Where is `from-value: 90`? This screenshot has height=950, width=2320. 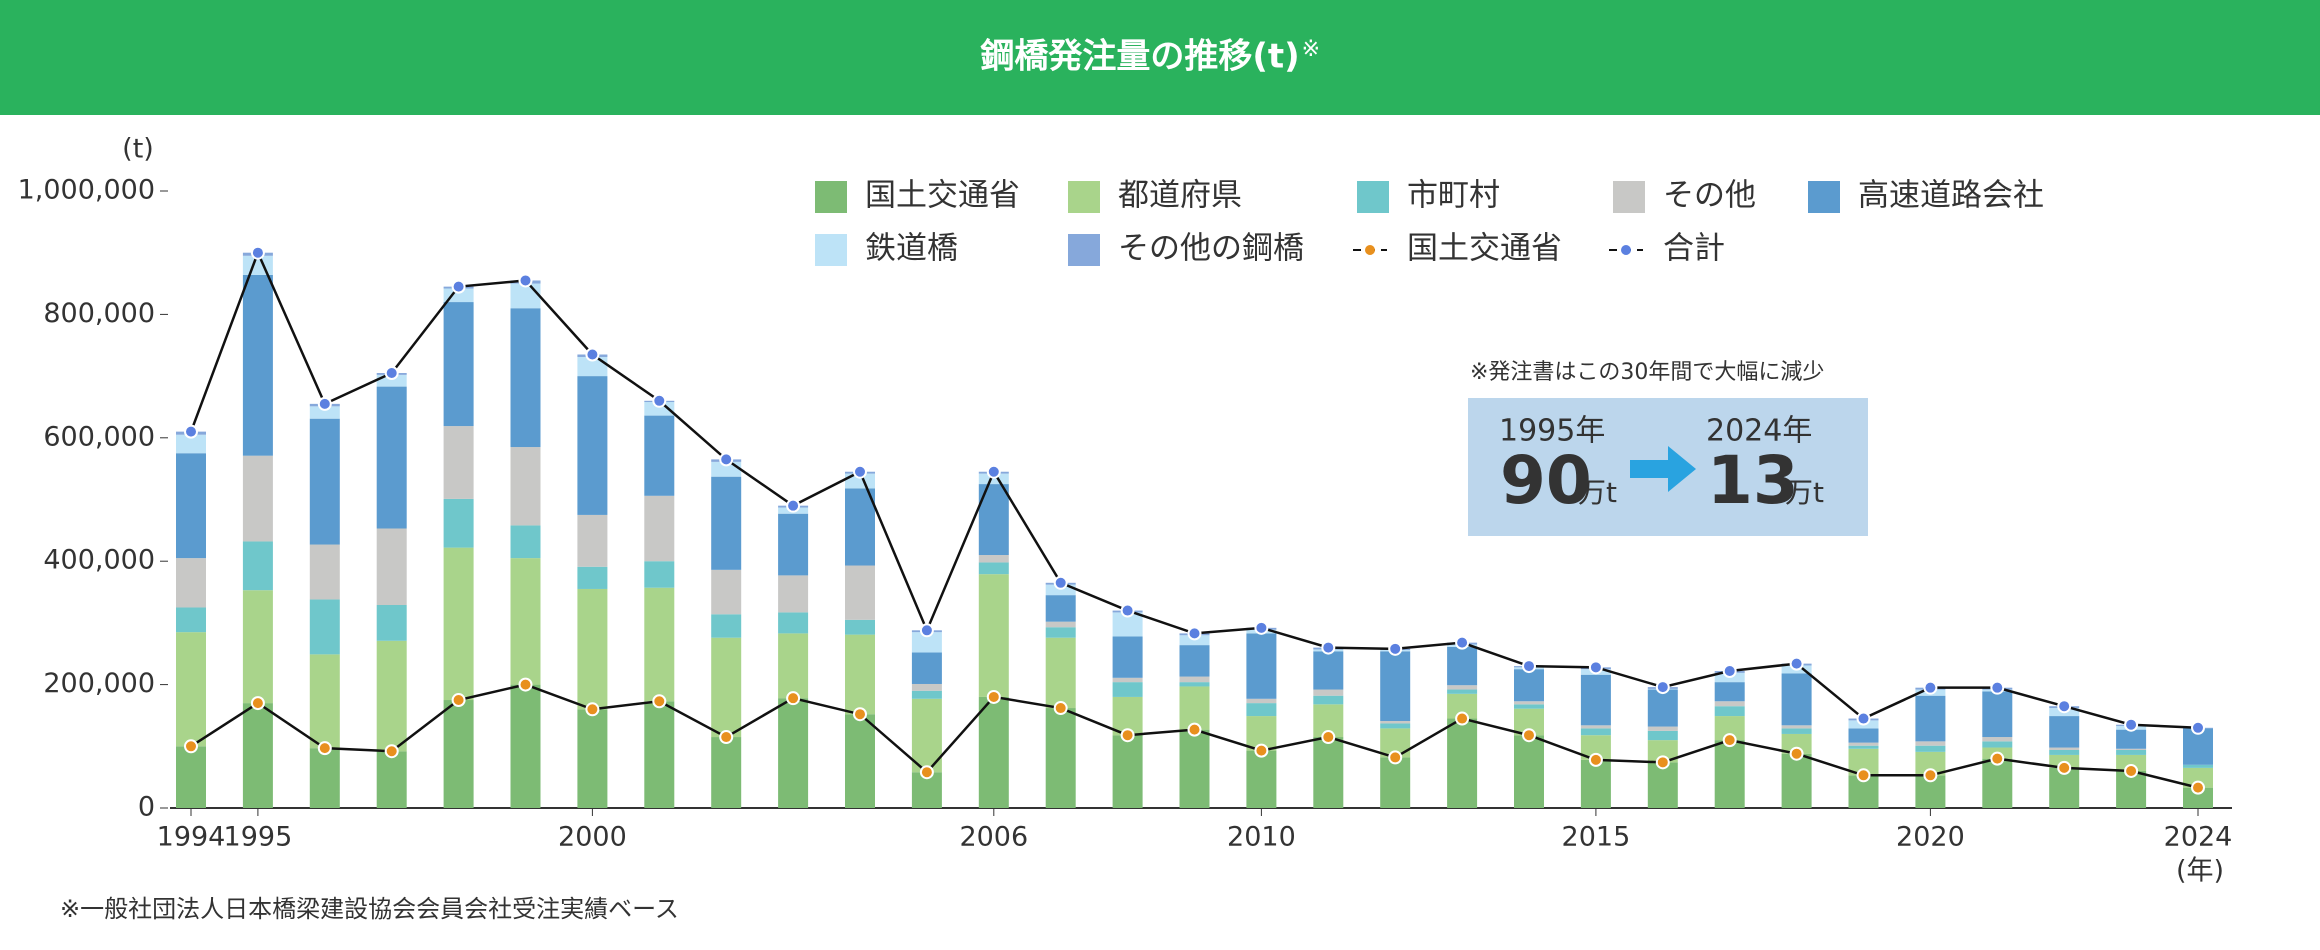 from-value: 90 is located at coordinates (1546, 480).